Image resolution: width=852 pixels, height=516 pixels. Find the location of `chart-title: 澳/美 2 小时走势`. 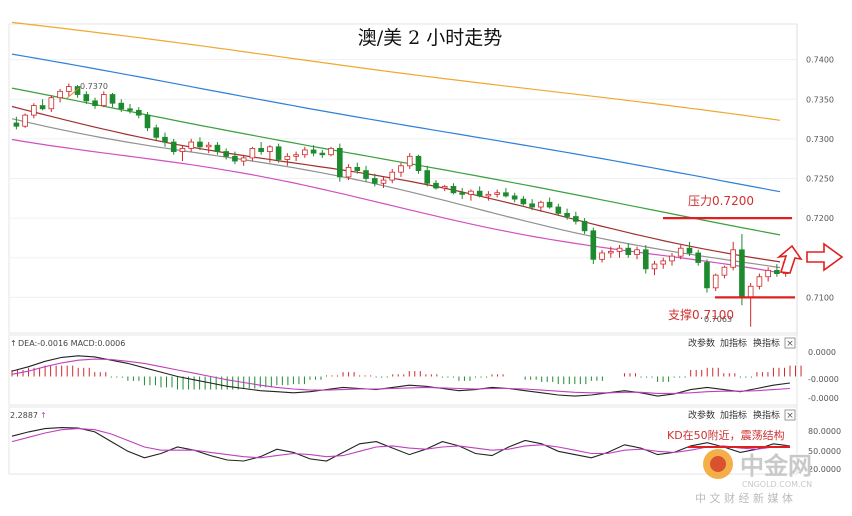

chart-title: 澳/美 2 小时走势 is located at coordinates (430, 38).